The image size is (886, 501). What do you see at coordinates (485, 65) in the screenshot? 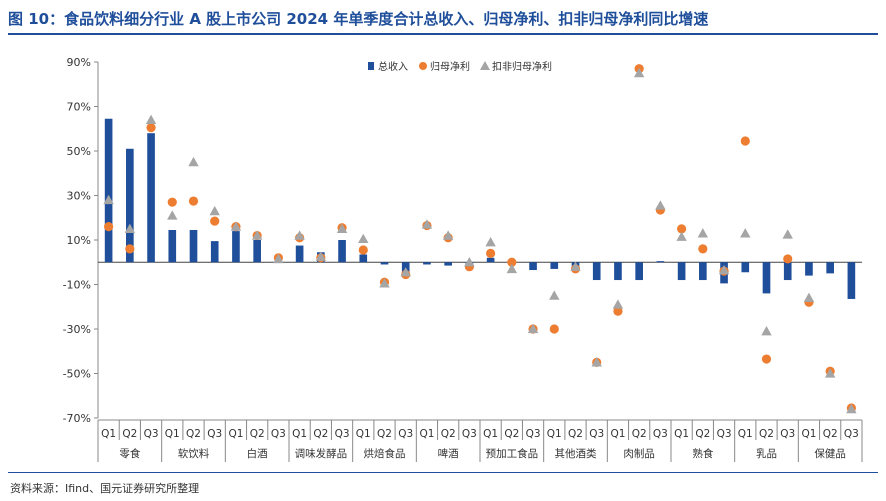
I see `legend-triangle-swatch` at bounding box center [485, 65].